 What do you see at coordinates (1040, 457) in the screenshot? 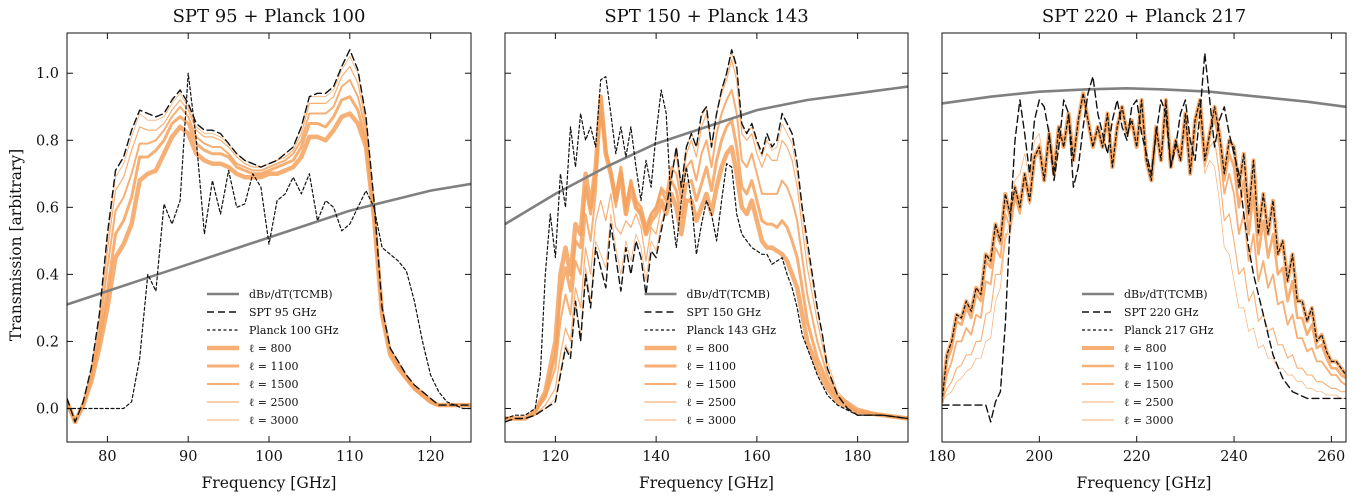
I see `x-tick-label: 200` at bounding box center [1040, 457].